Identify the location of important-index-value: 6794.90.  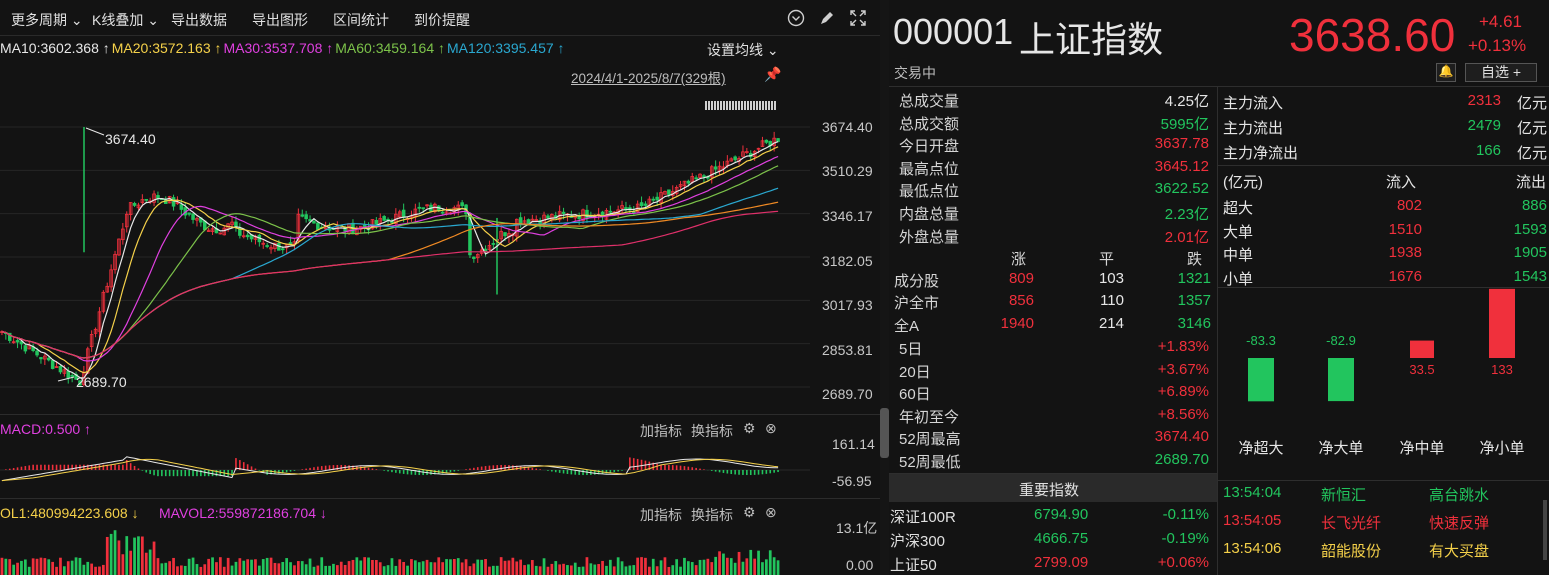
(1061, 514).